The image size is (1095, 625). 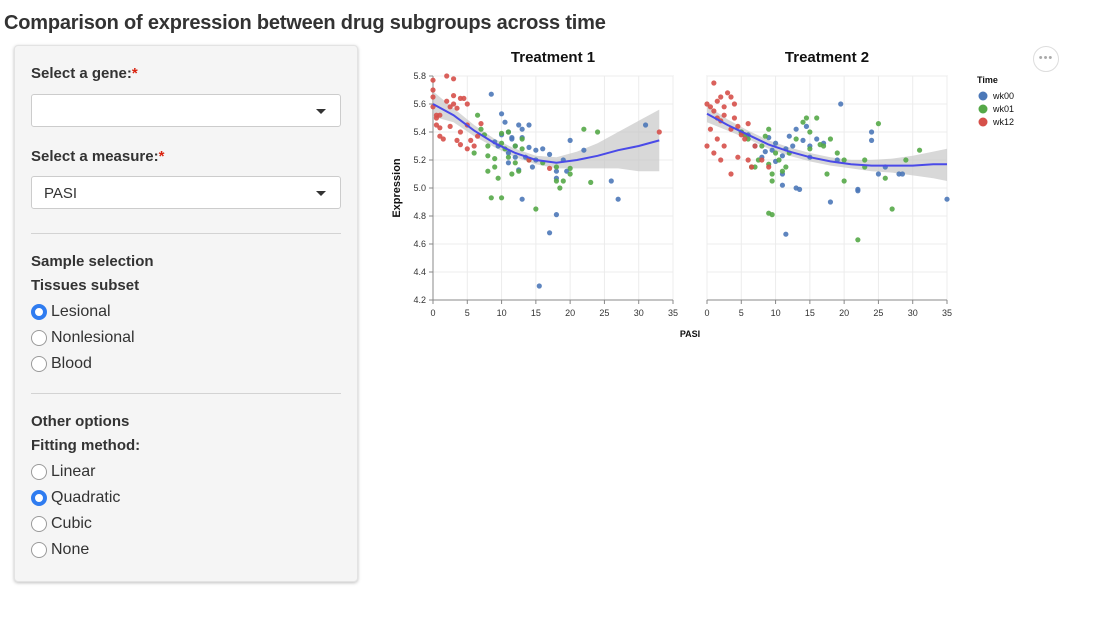 What do you see at coordinates (983, 109) in the screenshot?
I see `legend-swatch-wk01` at bounding box center [983, 109].